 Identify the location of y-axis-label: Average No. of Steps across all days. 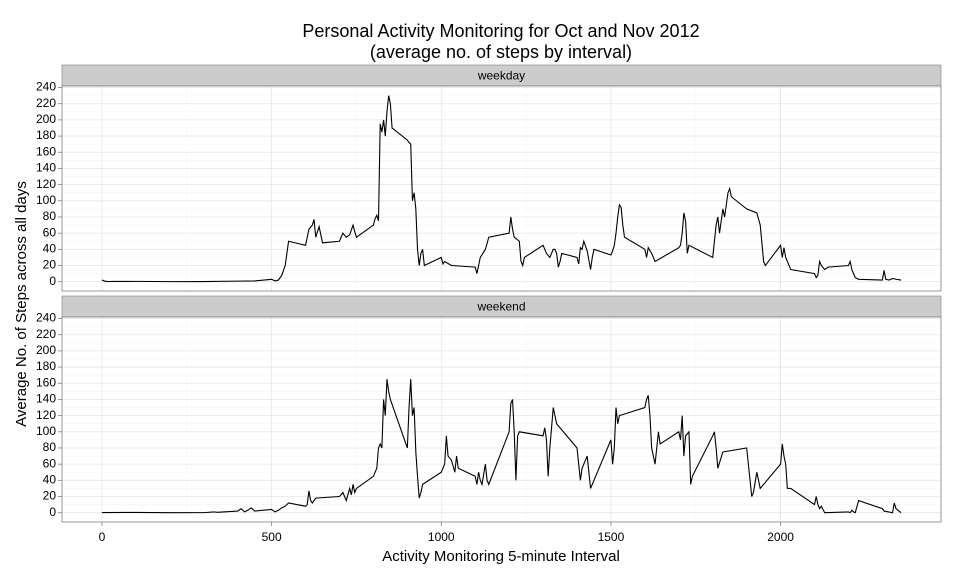
(21, 304).